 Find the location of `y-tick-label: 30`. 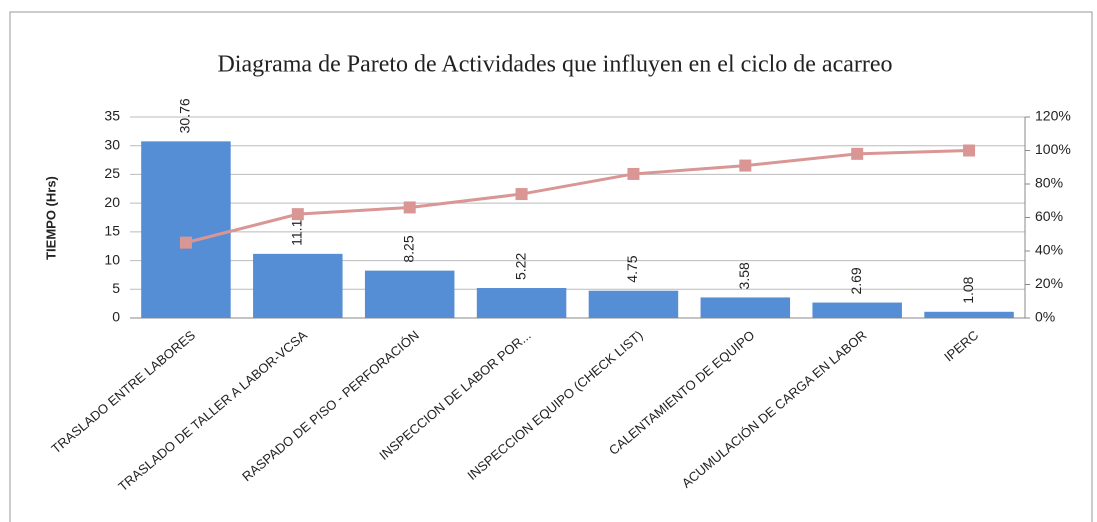

y-tick-label: 30 is located at coordinates (112, 144).